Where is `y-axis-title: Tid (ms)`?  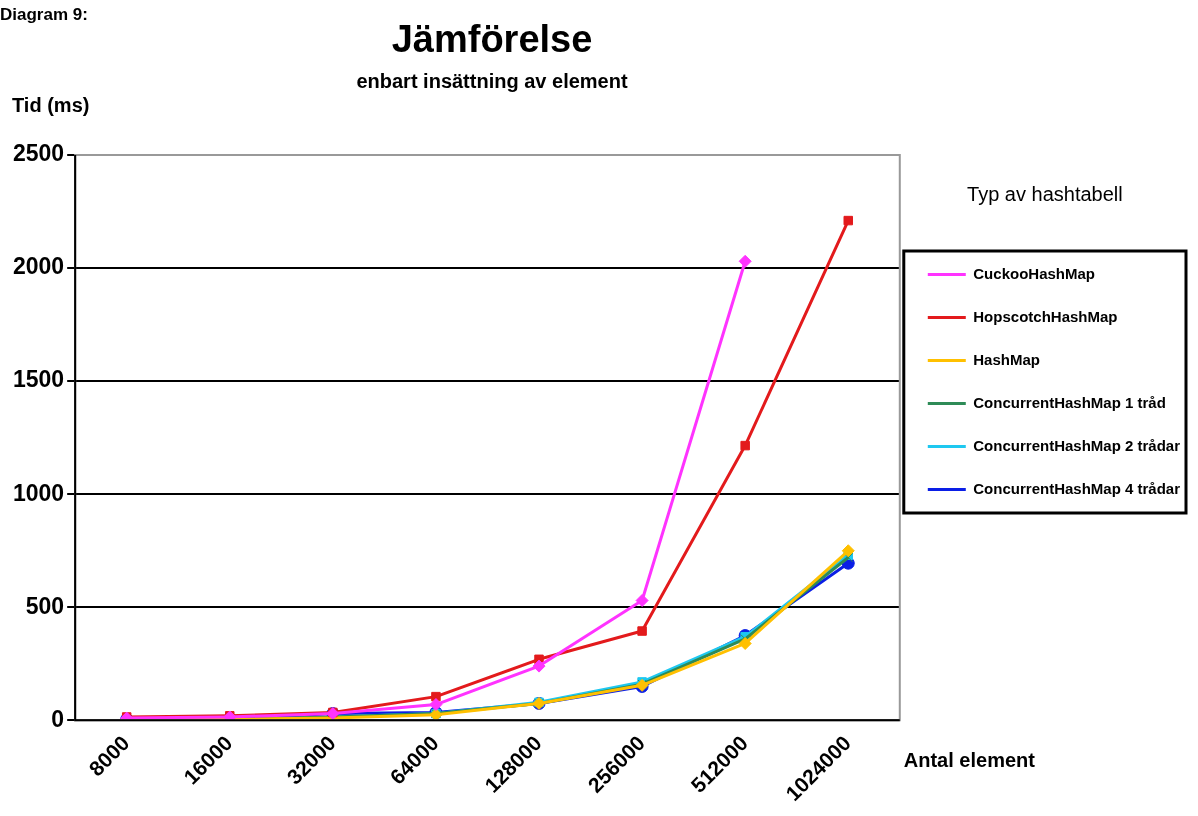 y-axis-title: Tid (ms) is located at coordinates (51, 105).